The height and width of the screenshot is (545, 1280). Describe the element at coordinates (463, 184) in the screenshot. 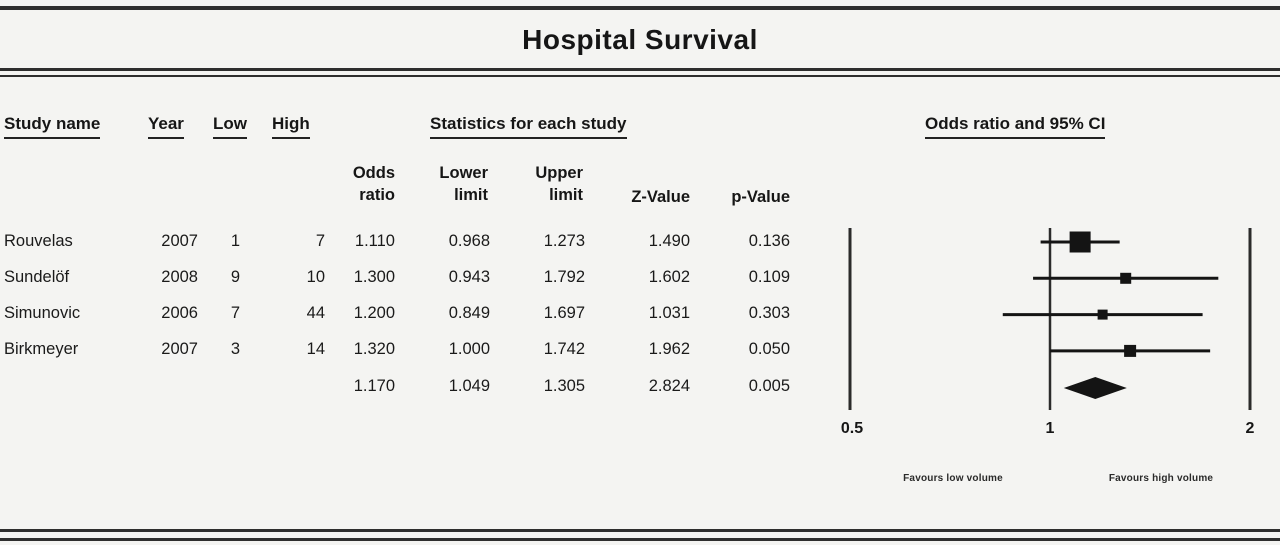

I see `col-header-lower-limit: Lower limit` at that location.